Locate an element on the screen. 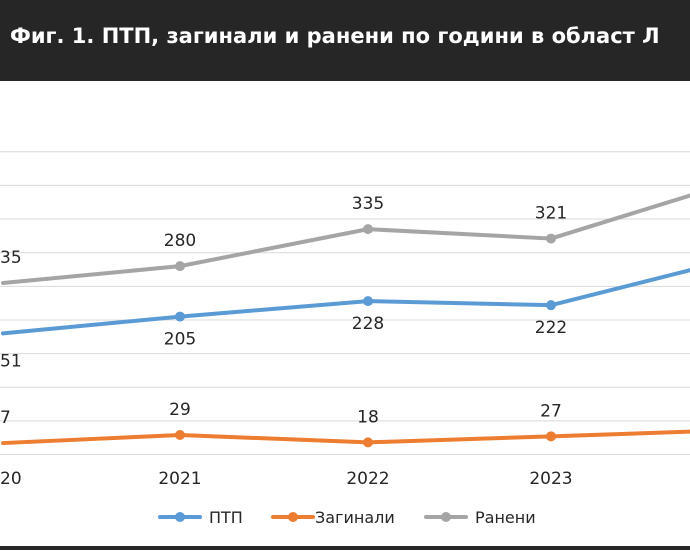 The height and width of the screenshot is (551, 690). legend-item: Ранени is located at coordinates (480, 517).